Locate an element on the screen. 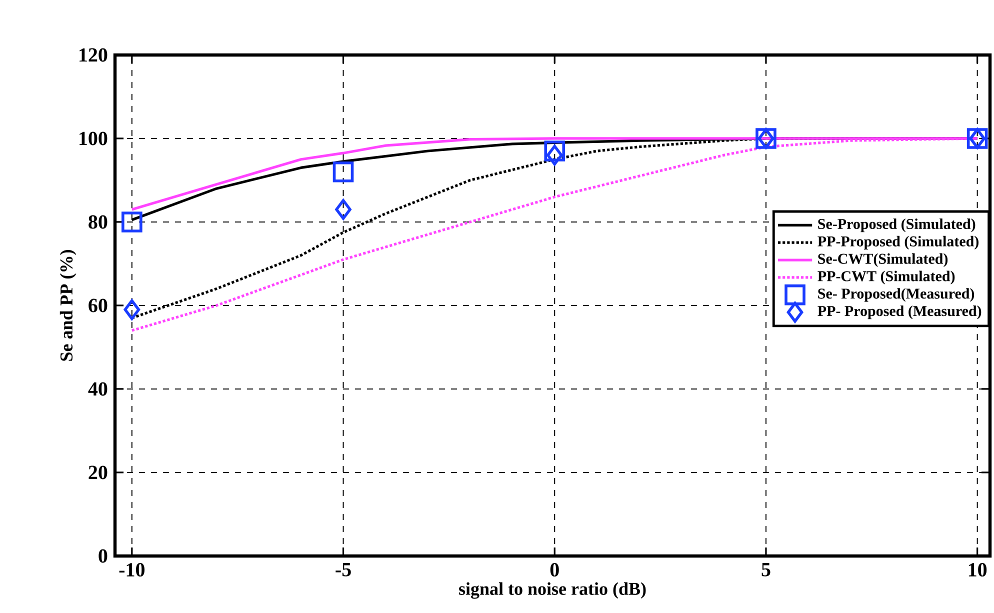 The image size is (994, 613). y-tick-label: 100 is located at coordinates (94, 139).